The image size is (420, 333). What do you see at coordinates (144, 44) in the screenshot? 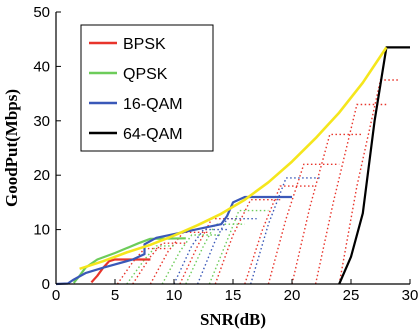
I see `legend-label: BPSK` at bounding box center [144, 44].